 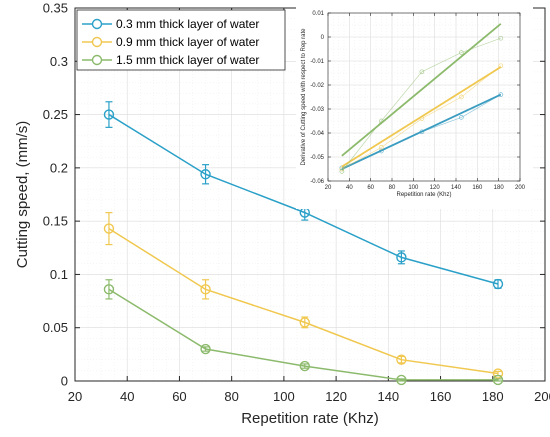 I want to click on y-tick-label: -0.04, so click(x=317, y=134).